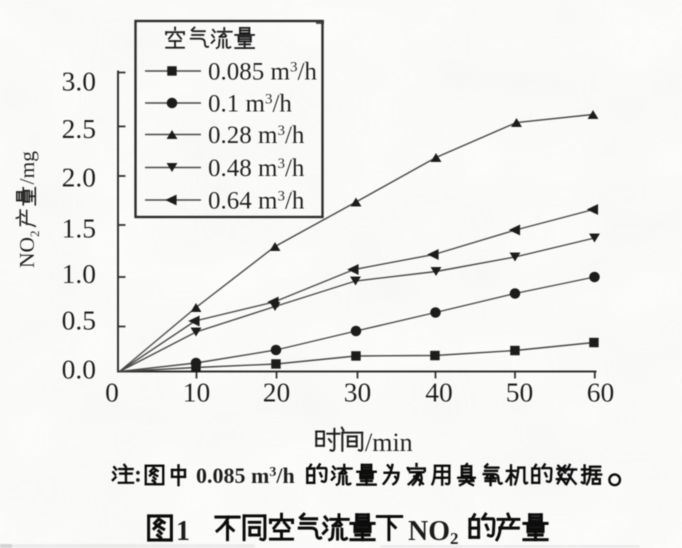 The height and width of the screenshot is (548, 682). I want to click on svg-text: 50, so click(520, 392).